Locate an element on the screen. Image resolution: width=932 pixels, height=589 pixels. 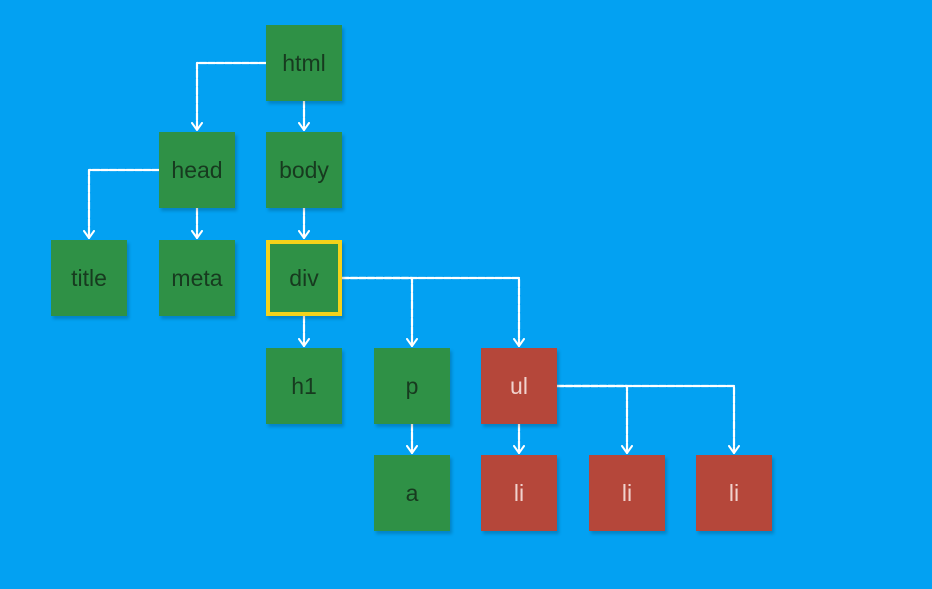
node-ul: ul is located at coordinates (519, 386).